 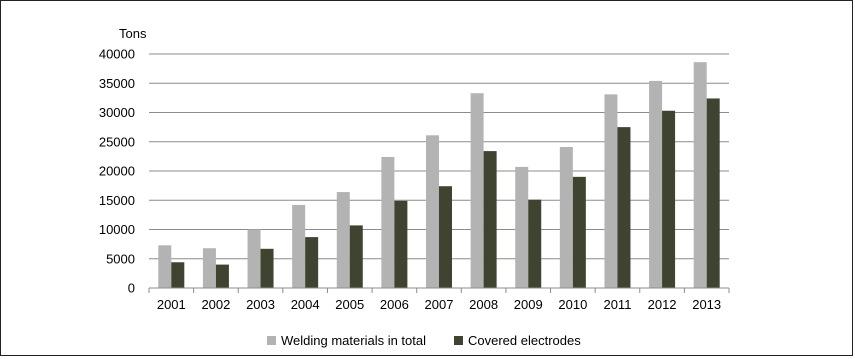 What do you see at coordinates (267, 268) in the screenshot?
I see `bar-covered-electrodes-2003` at bounding box center [267, 268].